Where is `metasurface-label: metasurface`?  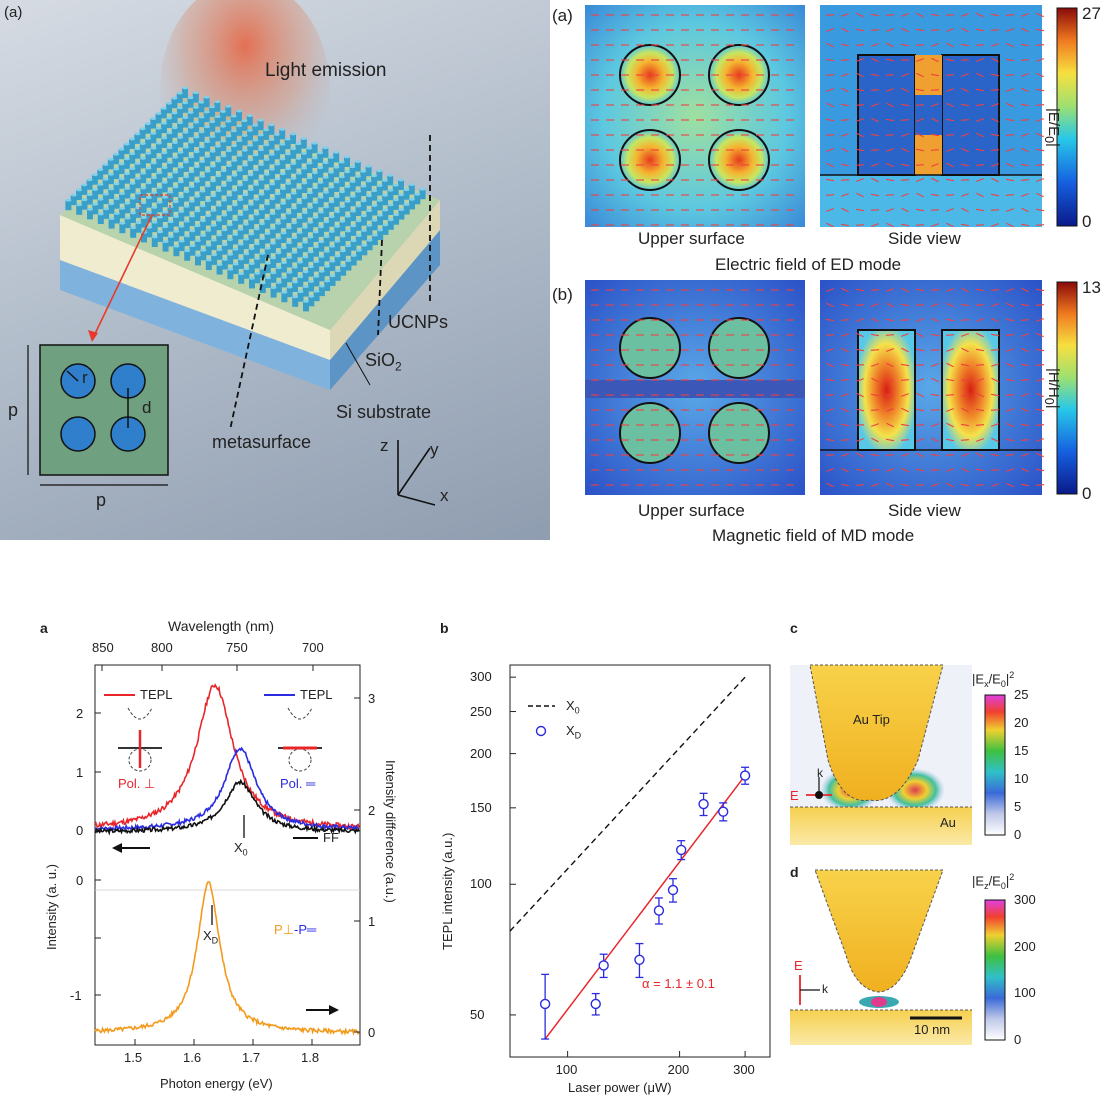
metasurface-label: metasurface is located at coordinates (262, 442).